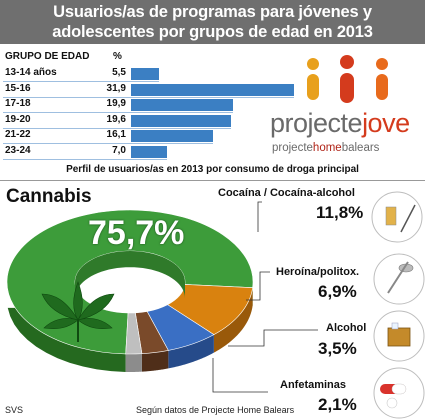  I want to click on age-category-label: 15-16, so click(18, 88).